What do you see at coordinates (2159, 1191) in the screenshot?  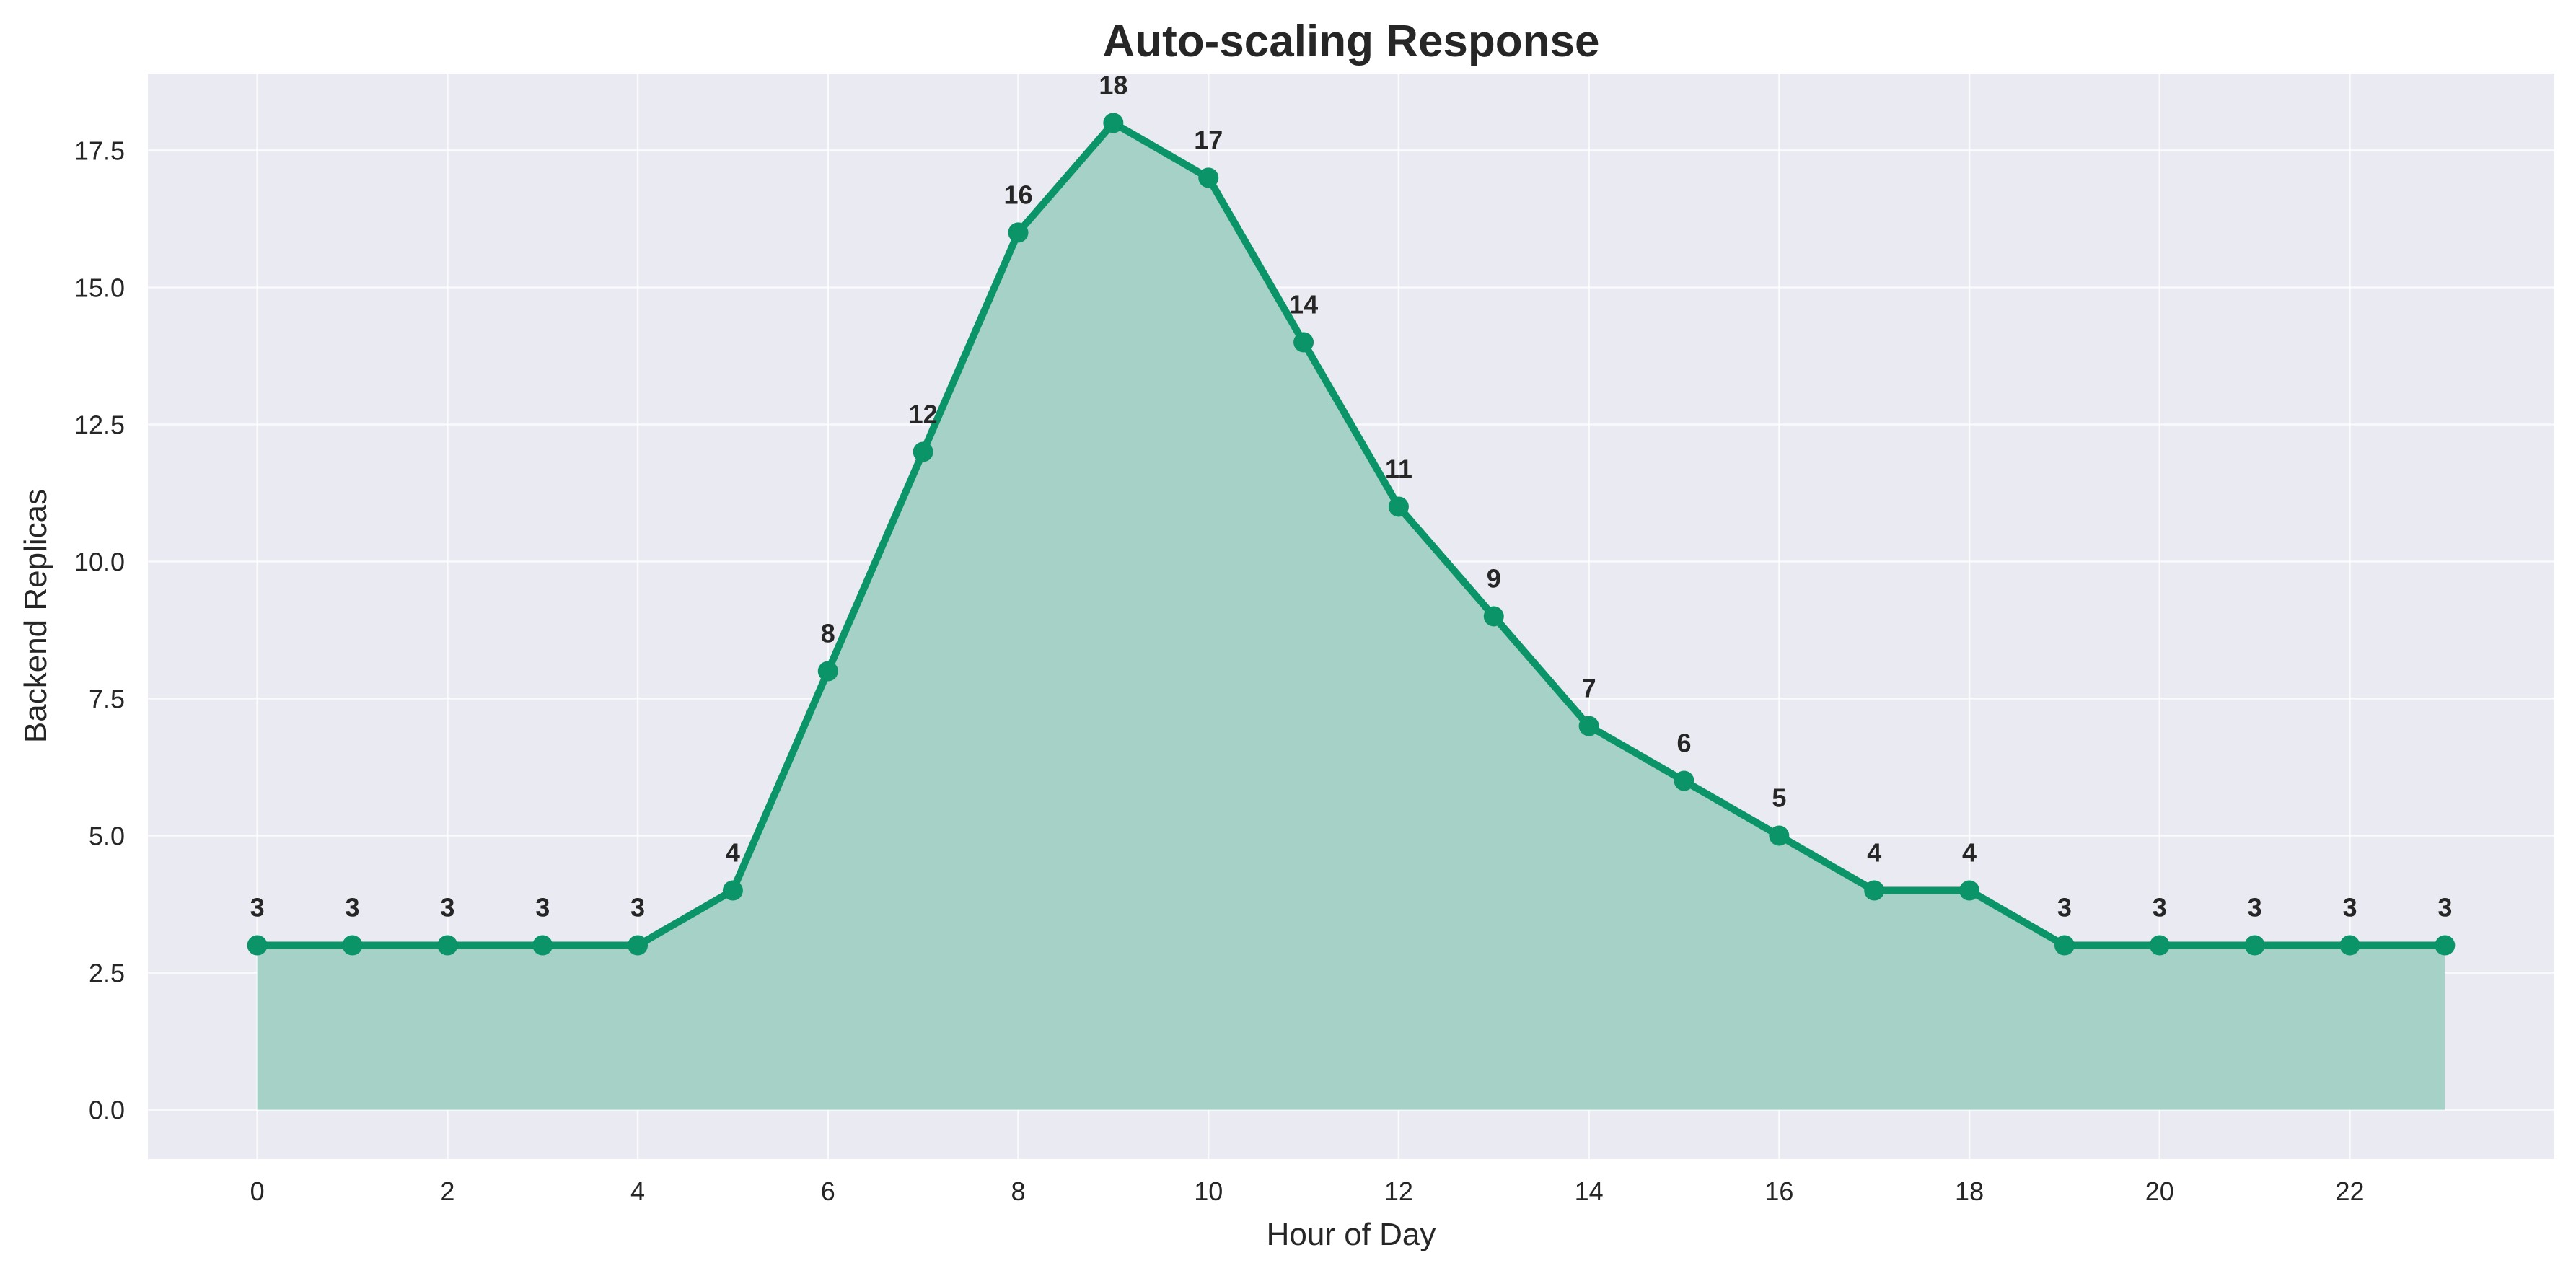 I see `x-tick-label: 20` at bounding box center [2159, 1191].